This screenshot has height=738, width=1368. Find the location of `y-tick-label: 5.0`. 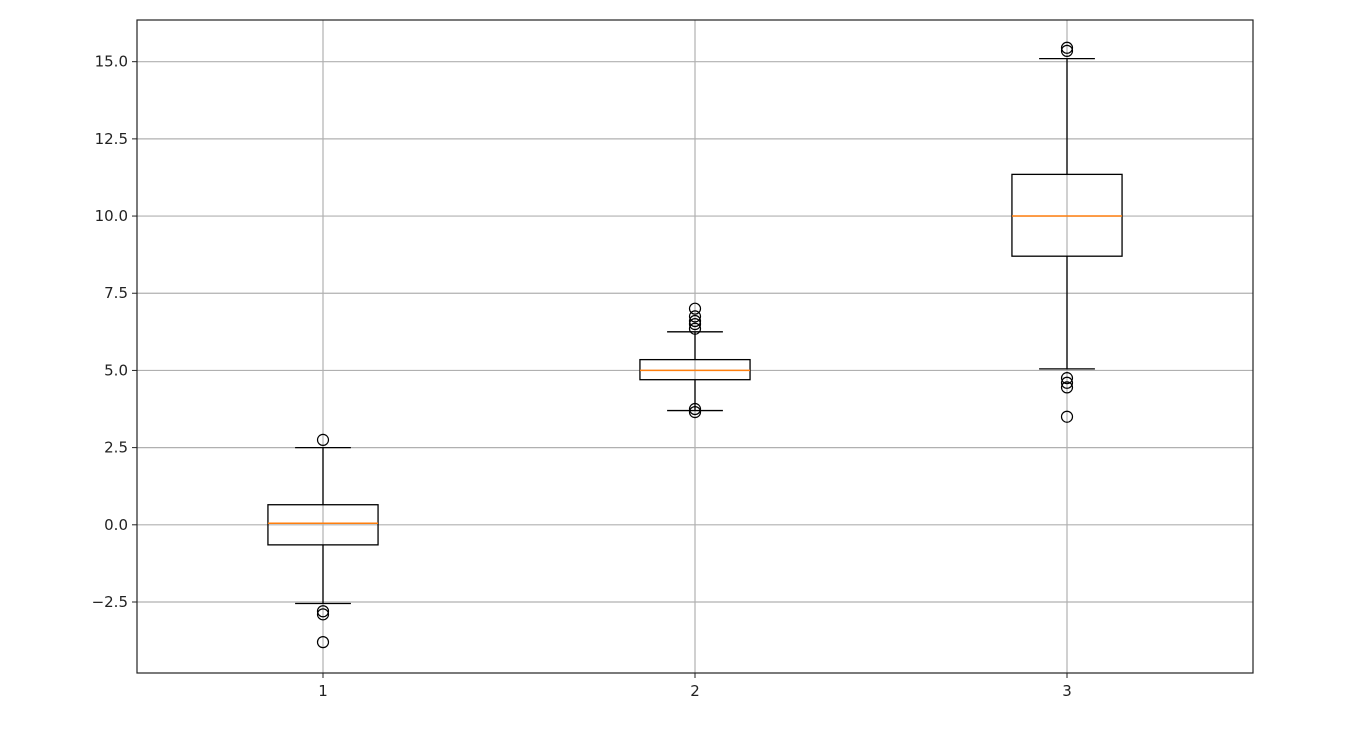

y-tick-label: 5.0 is located at coordinates (116, 370).